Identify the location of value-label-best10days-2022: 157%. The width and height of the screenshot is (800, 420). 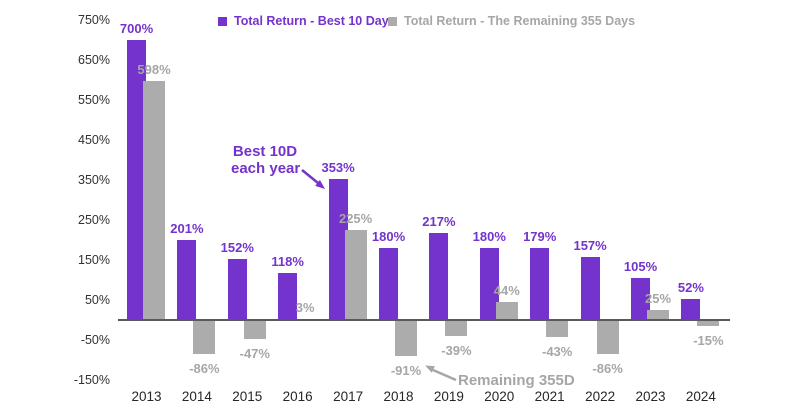
(590, 246).